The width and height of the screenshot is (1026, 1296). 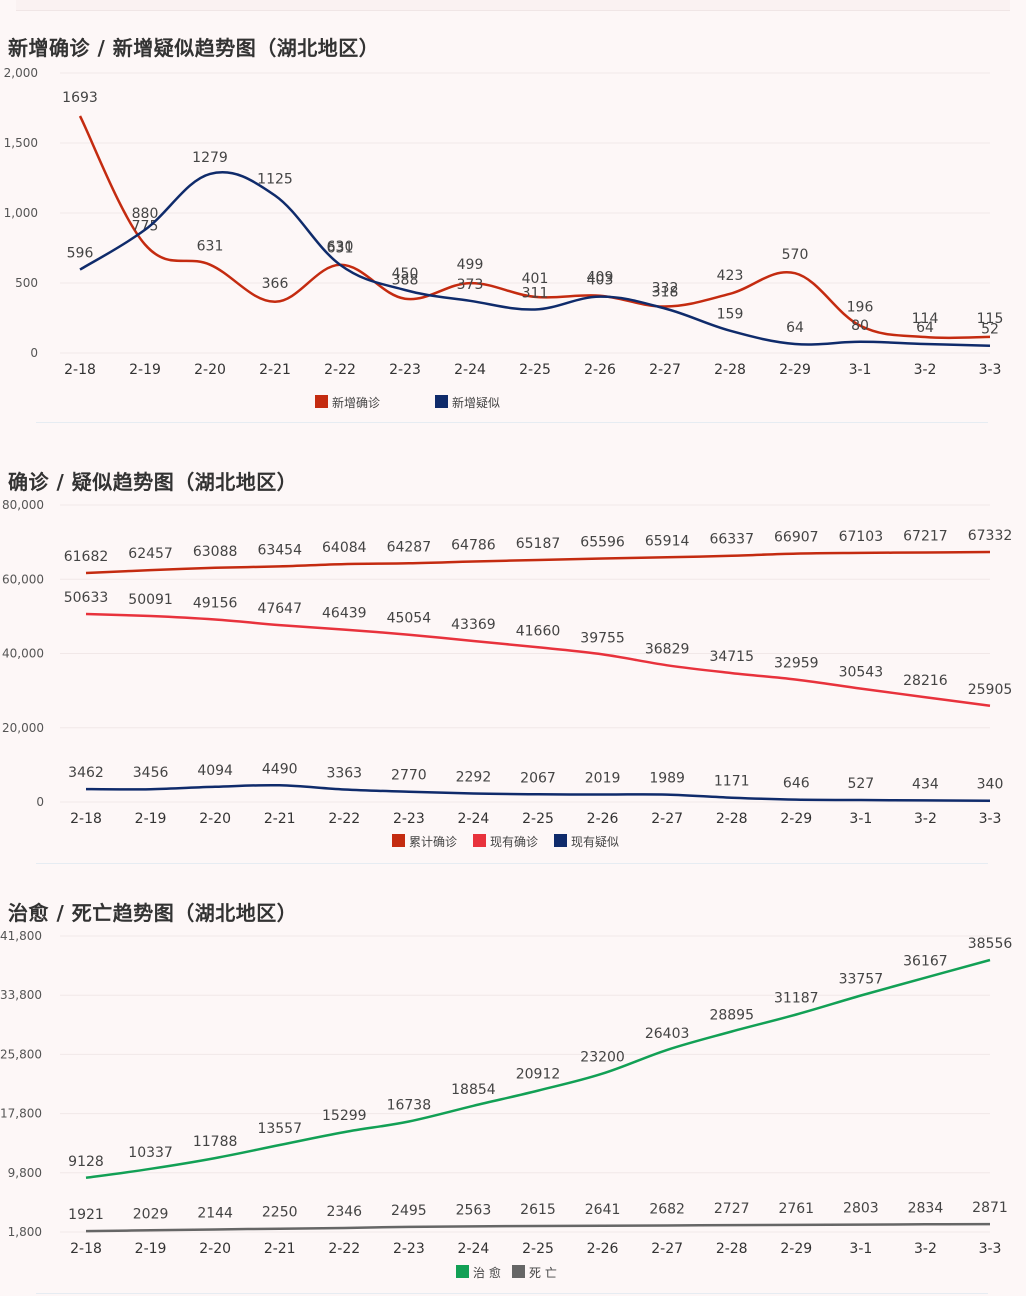 I want to click on x-tick-label: 2-18, so click(x=86, y=1249).